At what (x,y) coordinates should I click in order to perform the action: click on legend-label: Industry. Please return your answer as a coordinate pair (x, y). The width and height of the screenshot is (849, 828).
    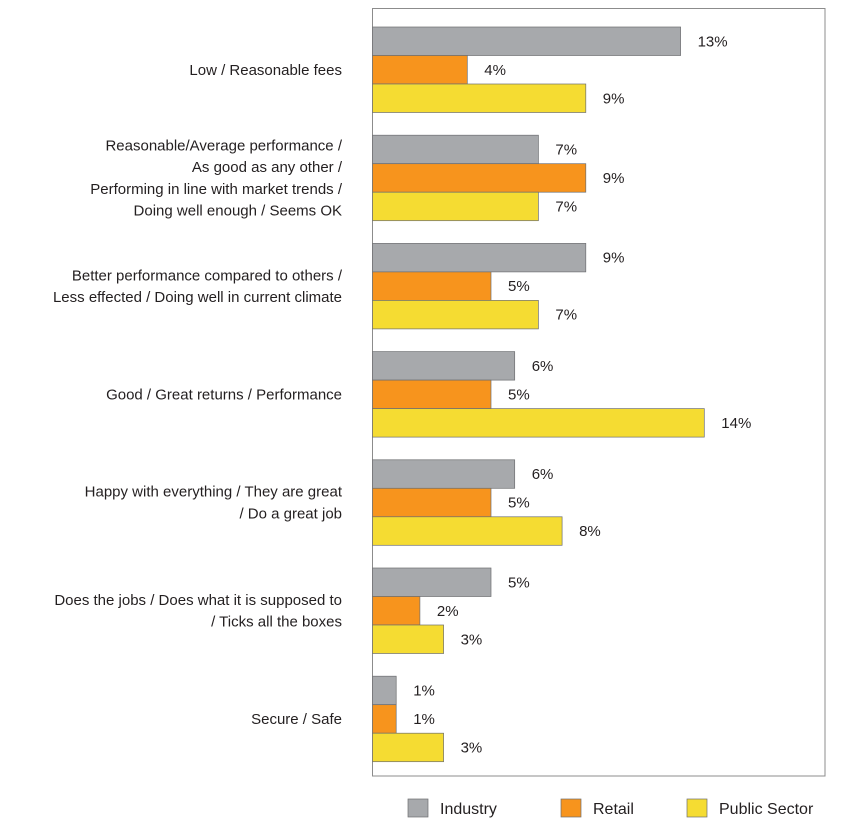
    Looking at the image, I should click on (468, 809).